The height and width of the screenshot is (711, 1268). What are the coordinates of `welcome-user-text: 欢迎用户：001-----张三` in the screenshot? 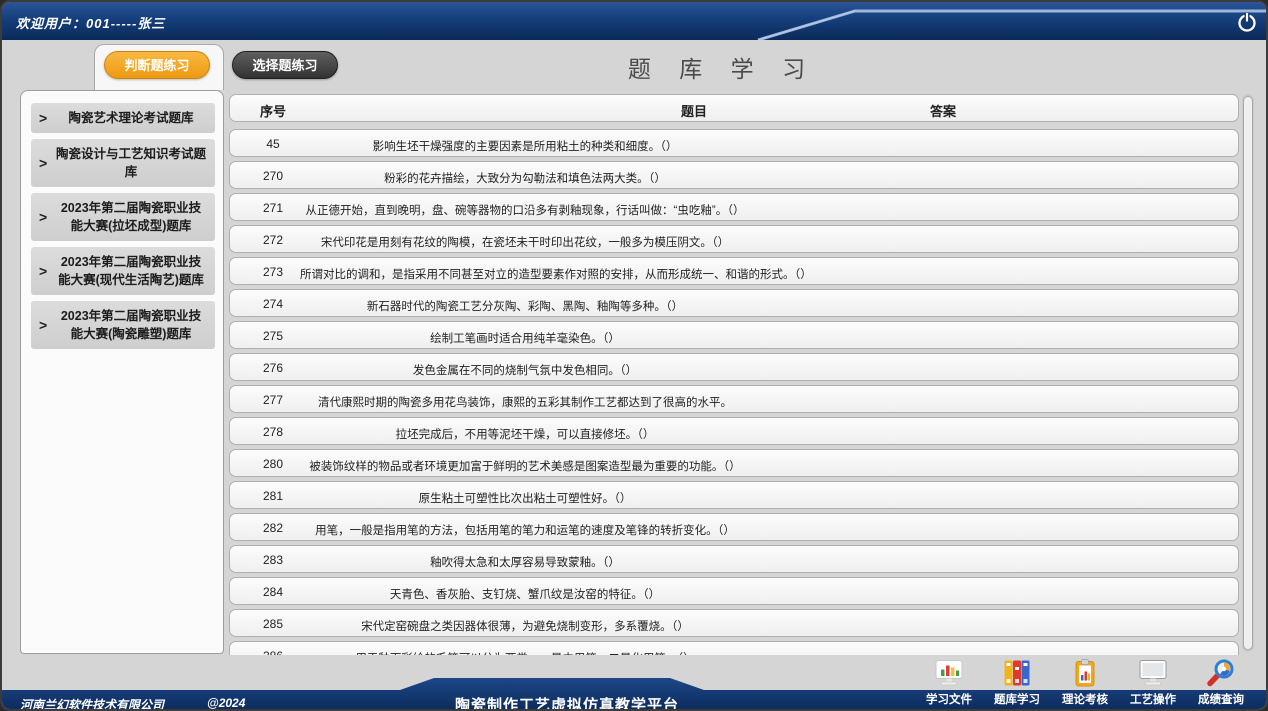 It's located at (91, 23).